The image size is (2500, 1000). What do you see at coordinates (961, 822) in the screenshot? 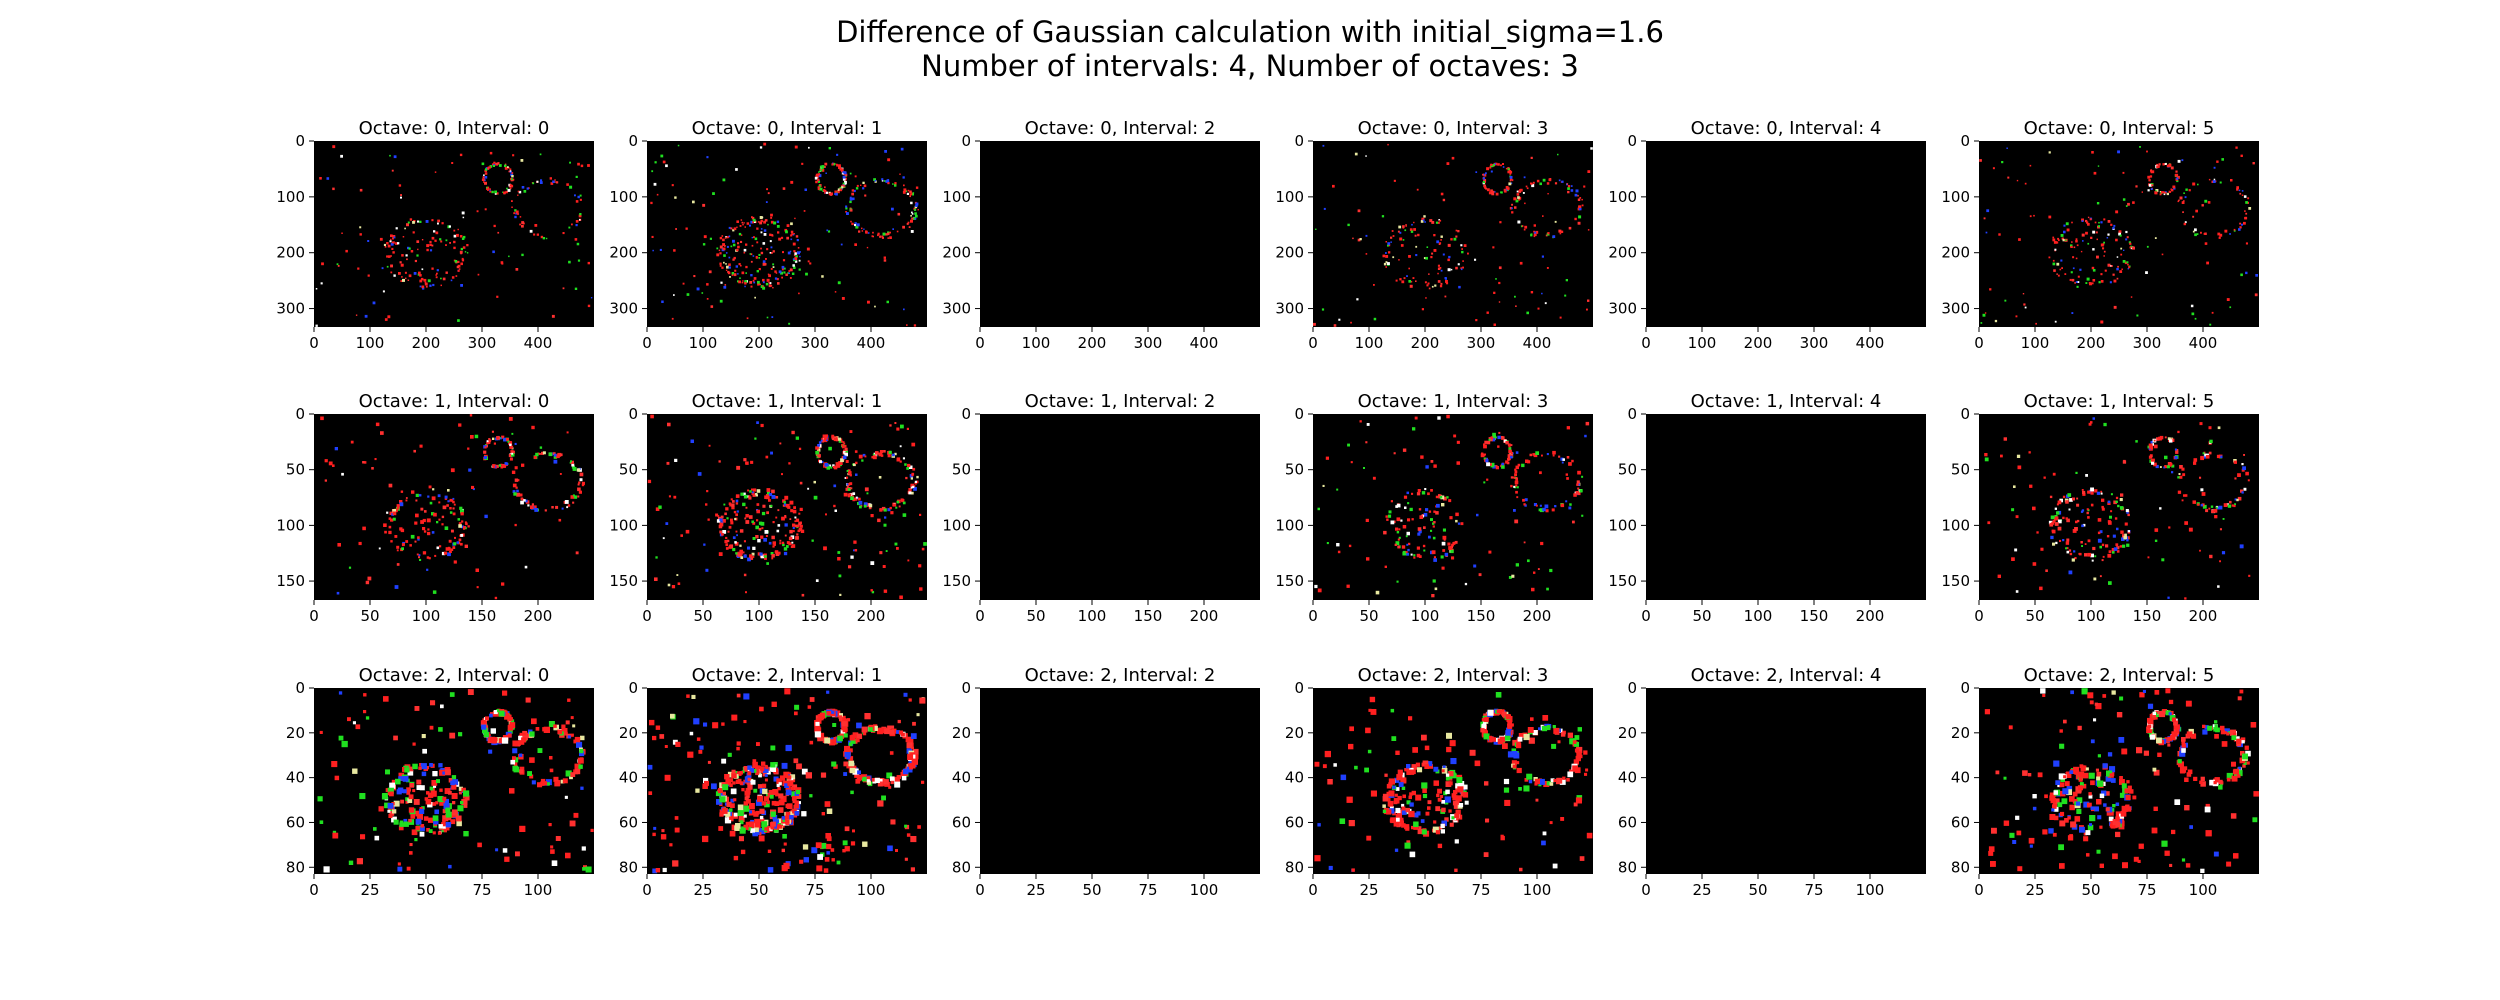
I see `y-tick-label: 60` at bounding box center [961, 822].